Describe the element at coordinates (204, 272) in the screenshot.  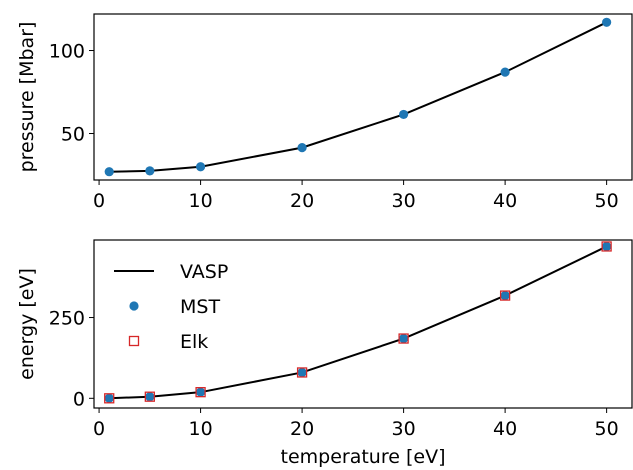
I see `legend-label: VASP` at that location.